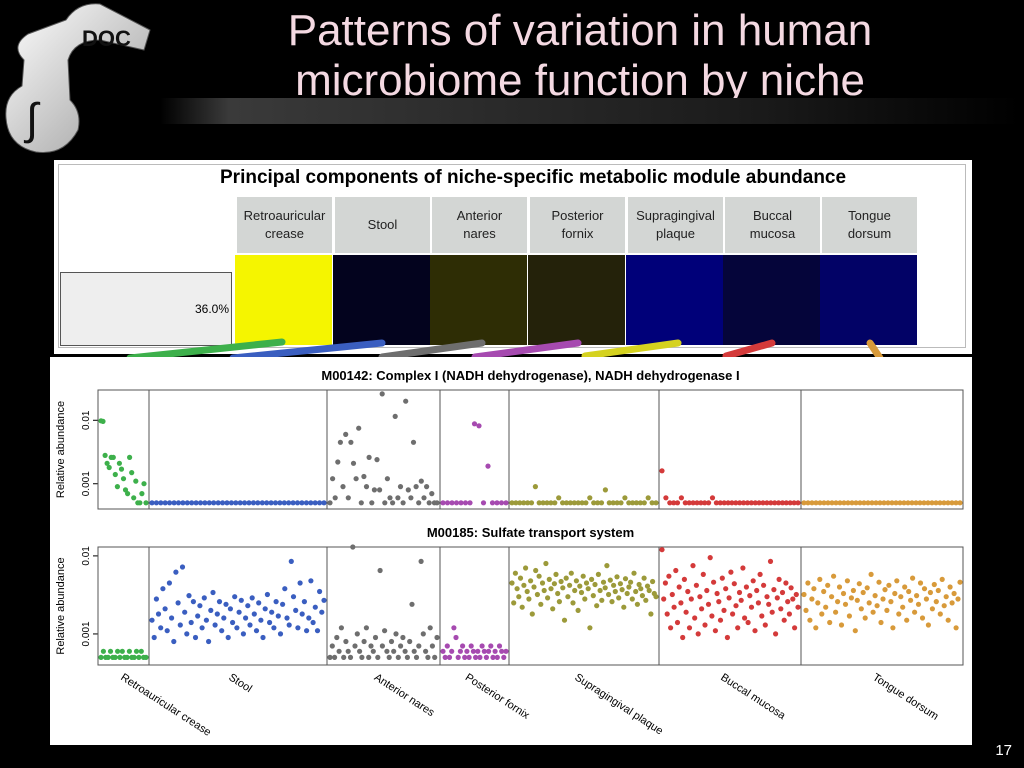  What do you see at coordinates (211, 309) in the screenshot?
I see `pc-variance-label: 36.0%` at bounding box center [211, 309].